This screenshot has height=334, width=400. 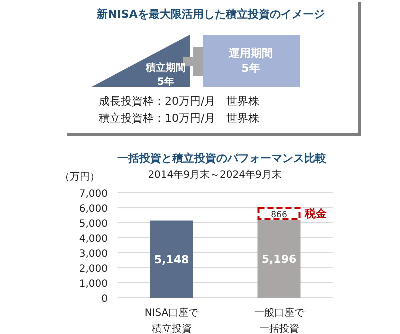 I want to click on chart-subtitle: 2014年9月末～2024年9月末, so click(x=215, y=175).